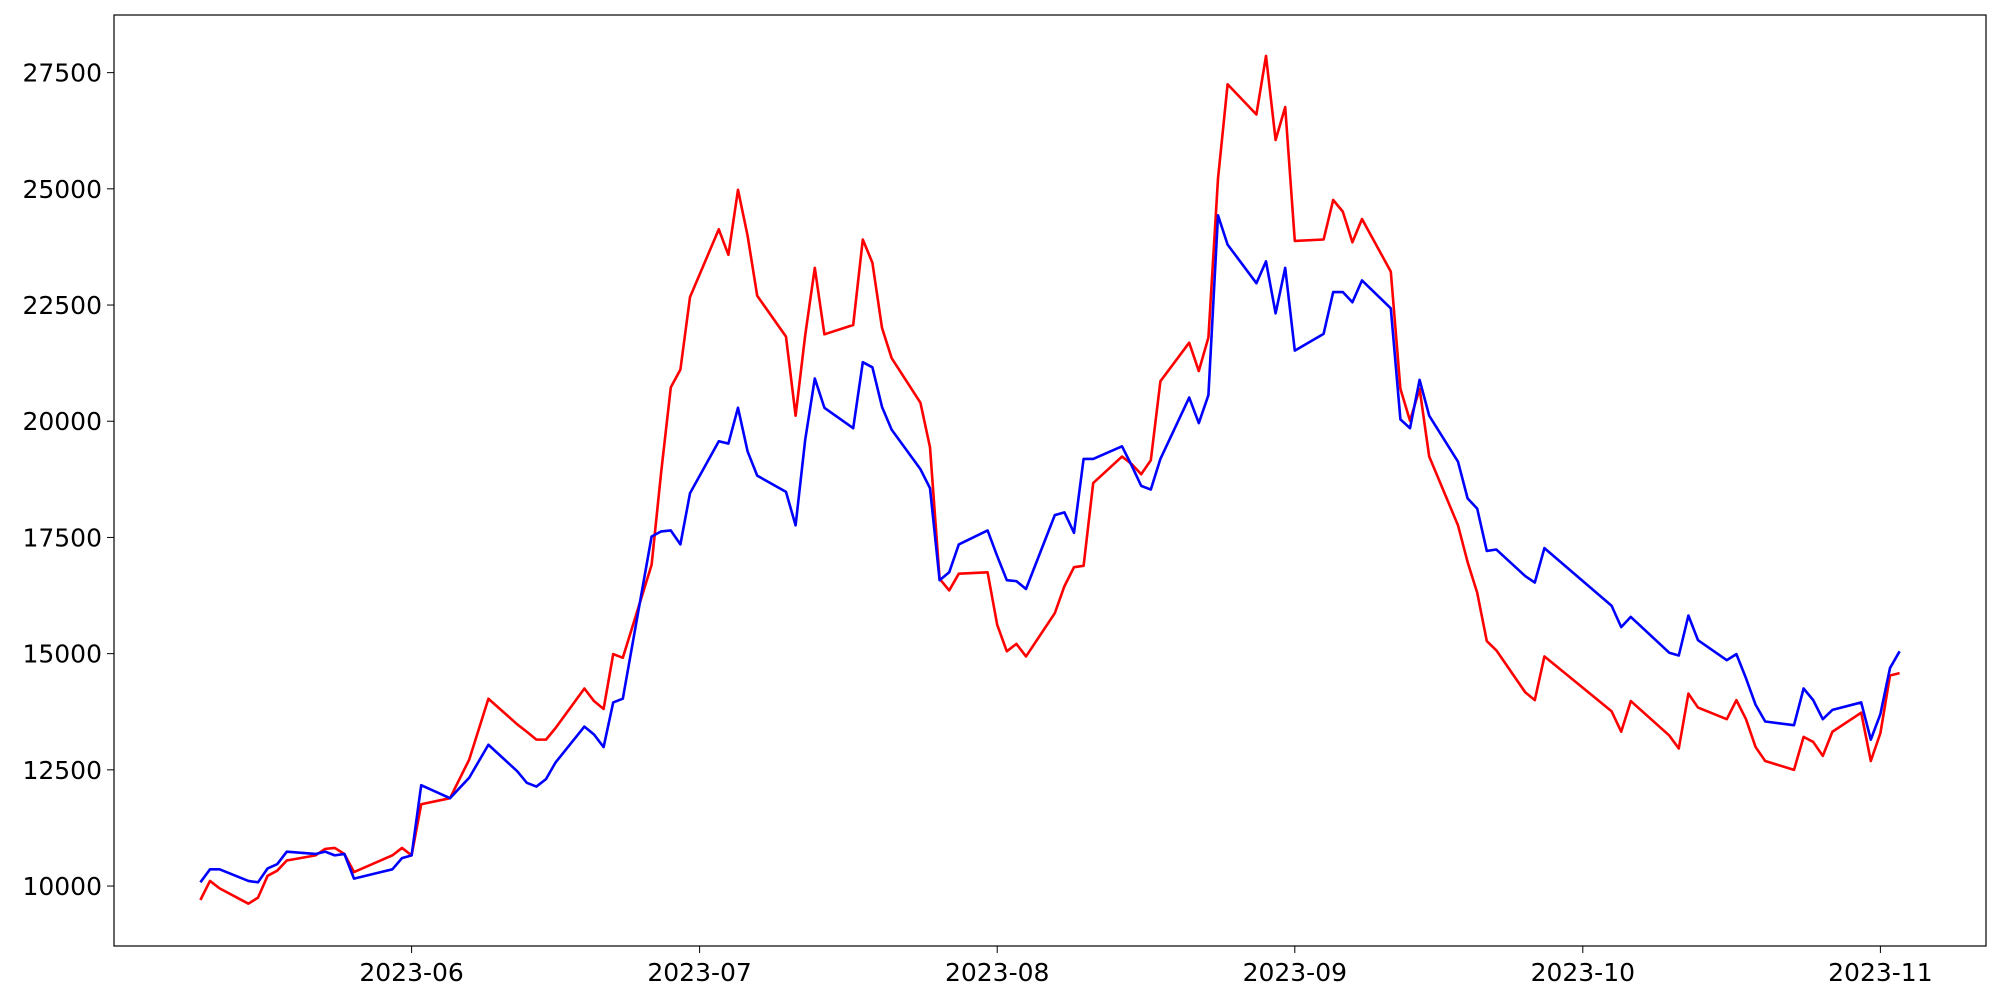 The image size is (2000, 1004). I want to click on y-tick-label: 17500, so click(62, 537).